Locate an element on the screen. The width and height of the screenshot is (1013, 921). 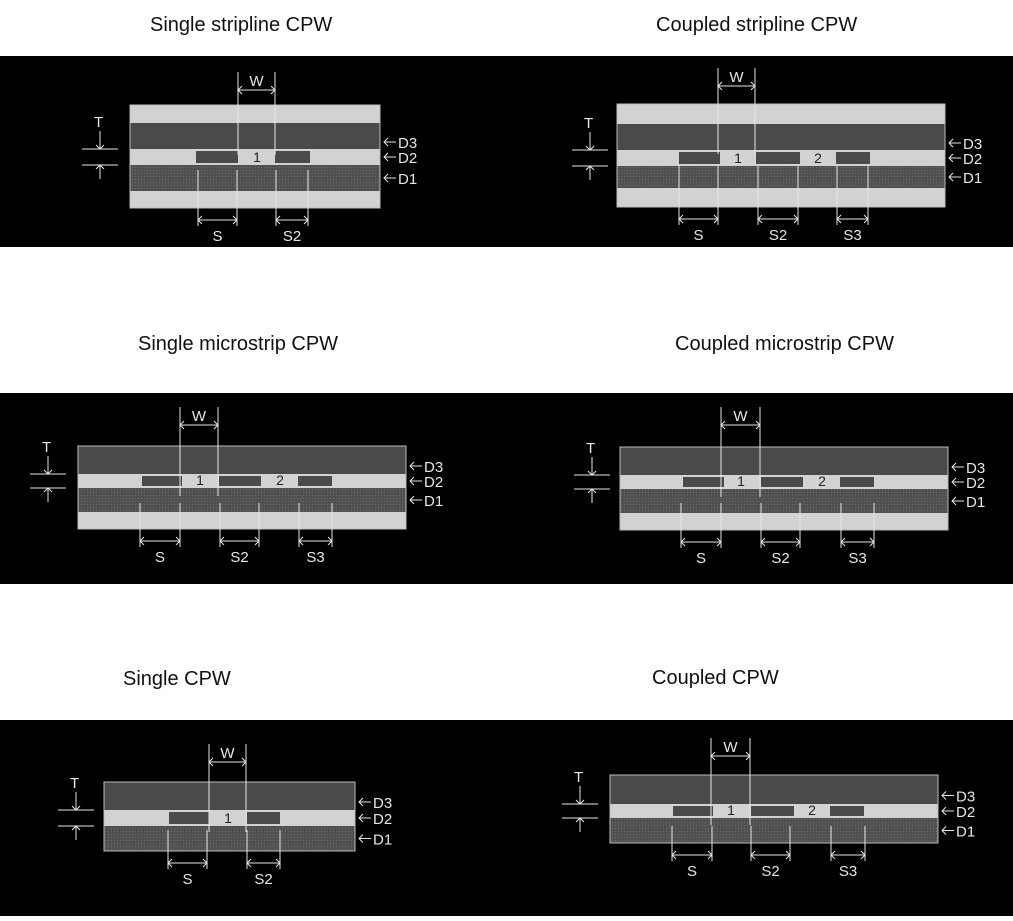
single-cpw-gap-0-arrow-left is located at coordinates (170, 863).